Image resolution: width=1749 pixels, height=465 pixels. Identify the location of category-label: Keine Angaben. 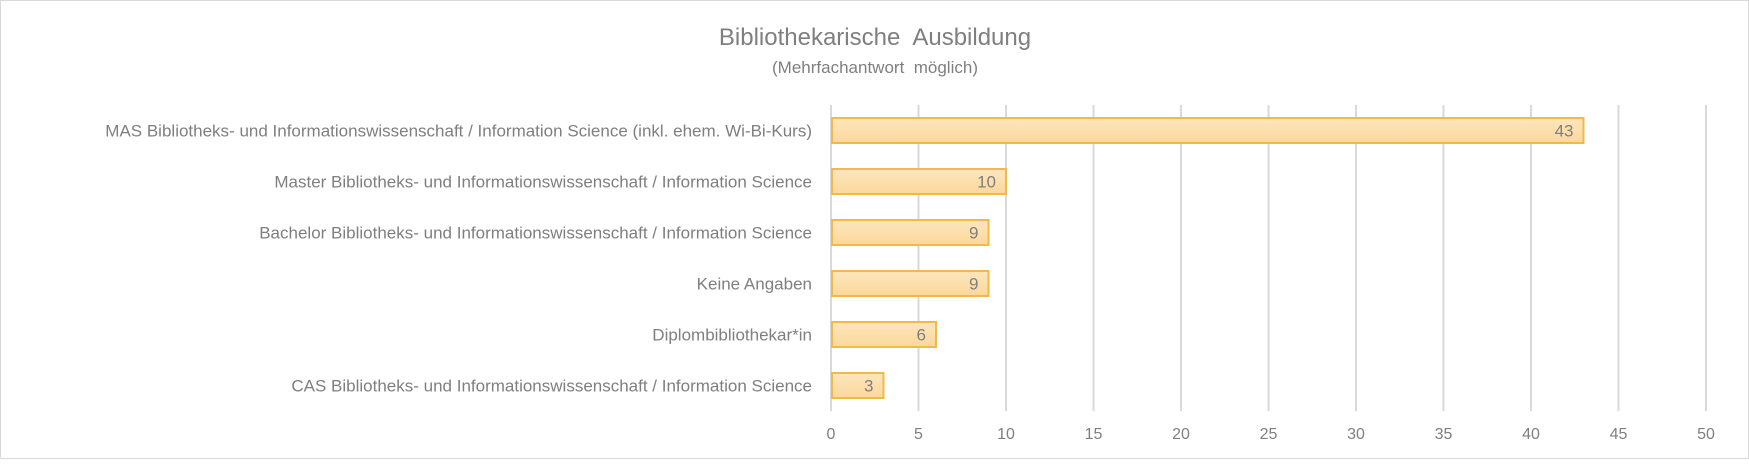
(754, 284).